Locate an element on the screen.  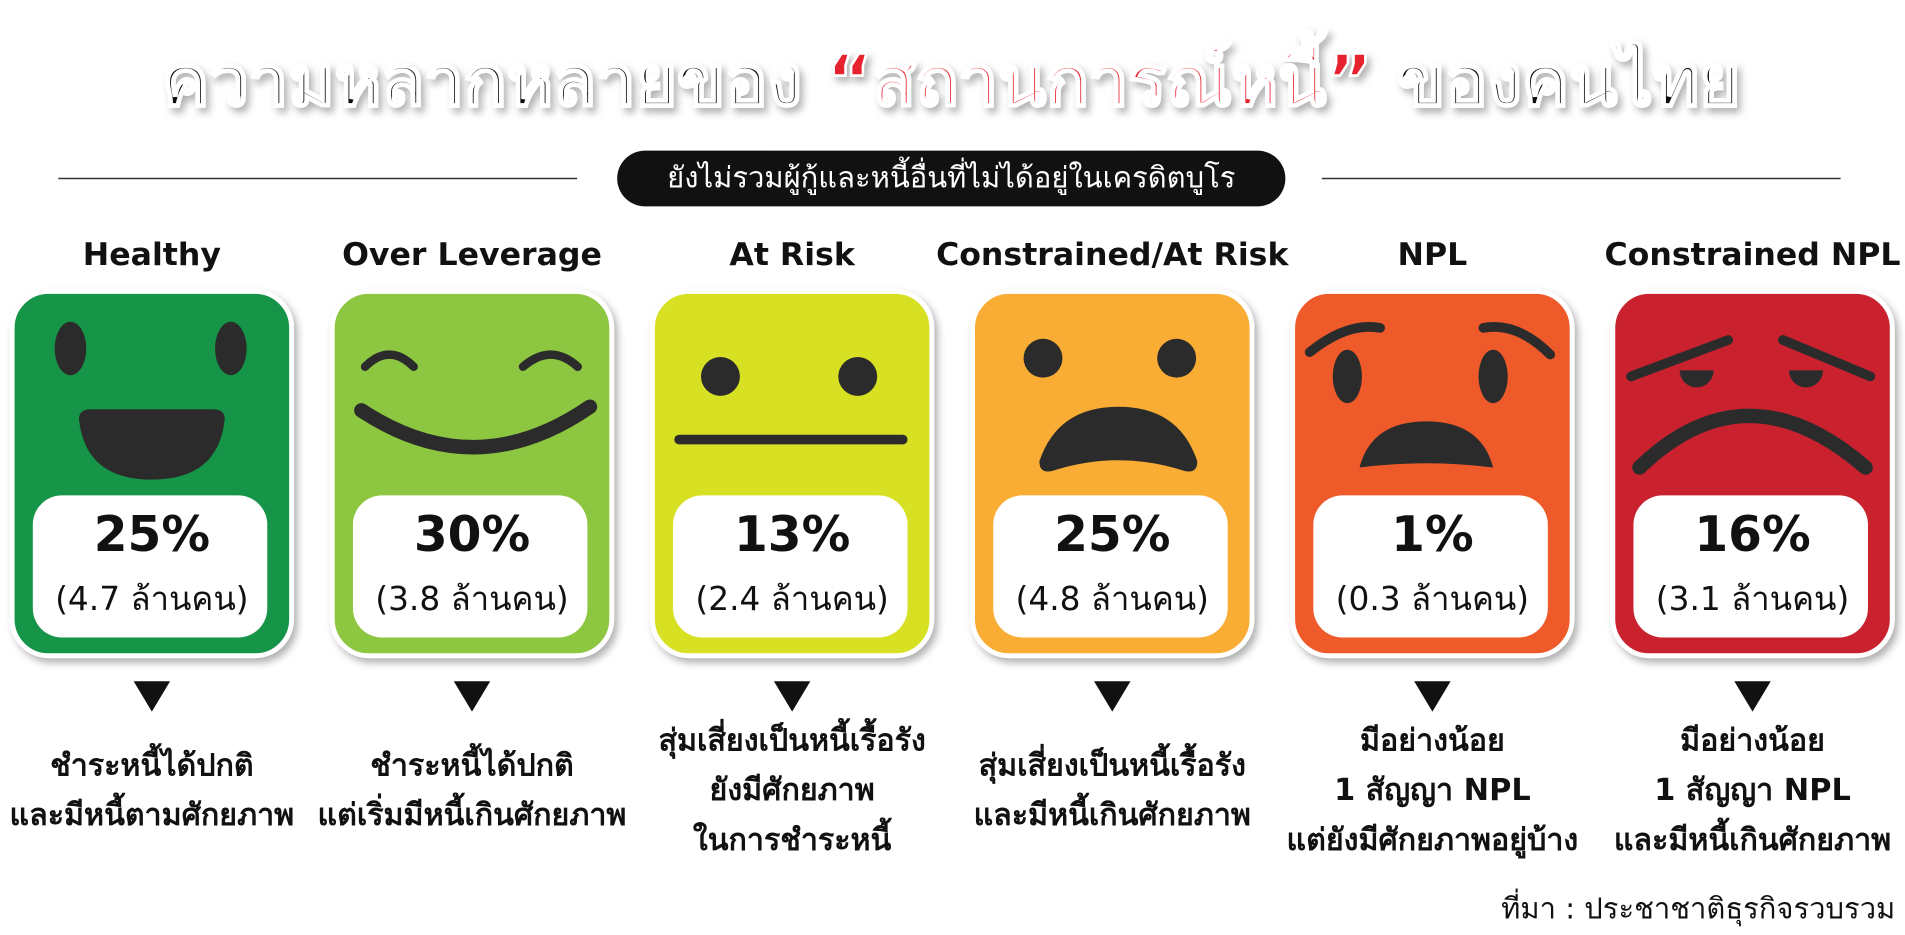
subtitle-pill is located at coordinates (951, 178).